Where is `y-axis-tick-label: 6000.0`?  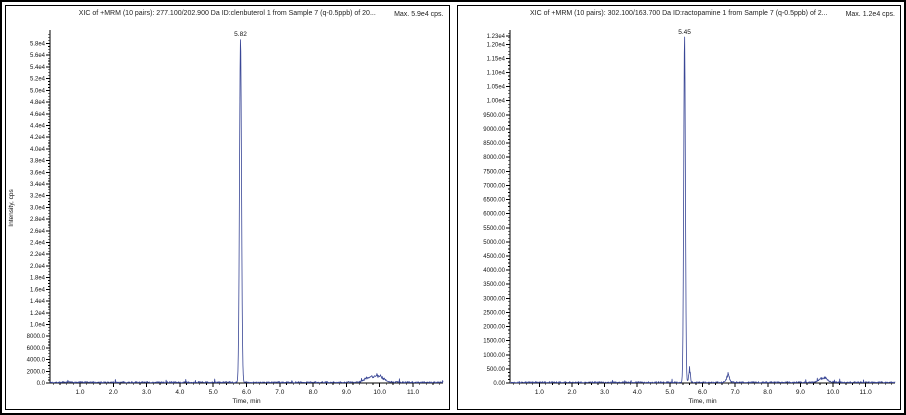 y-axis-tick-label: 6000.0 is located at coordinates (36, 349).